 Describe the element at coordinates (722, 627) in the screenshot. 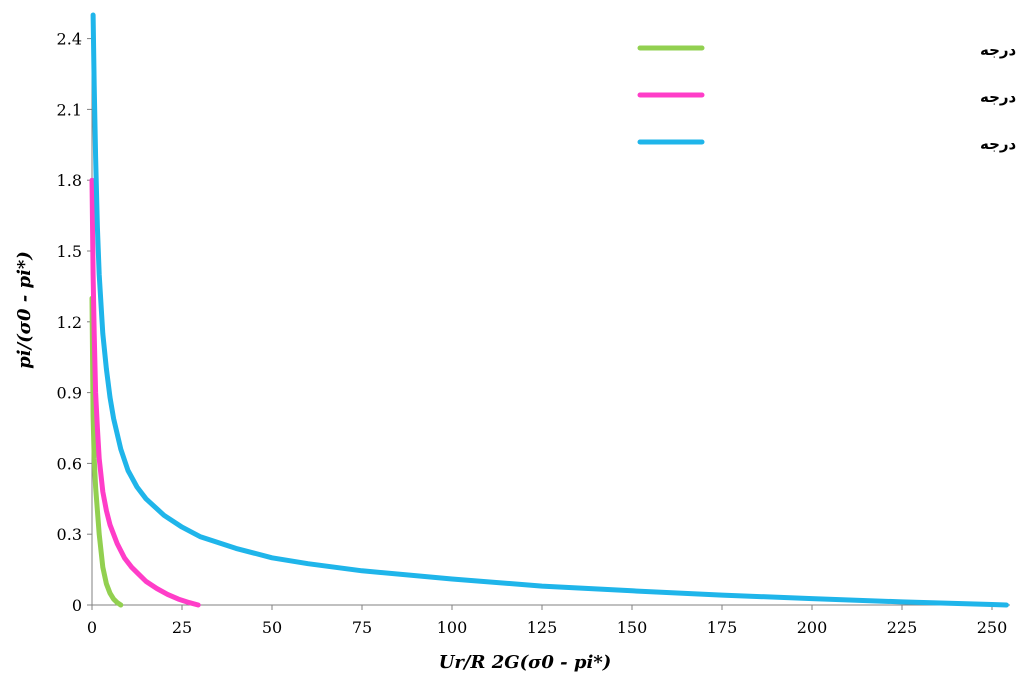

I see `x-tick-label: 175` at that location.